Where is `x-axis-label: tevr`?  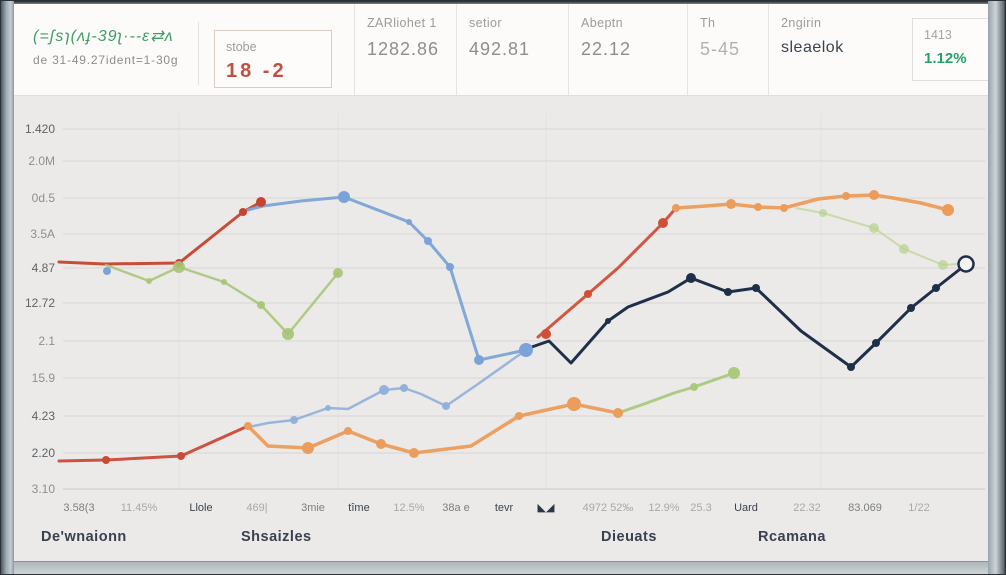
x-axis-label: tevr is located at coordinates (504, 508).